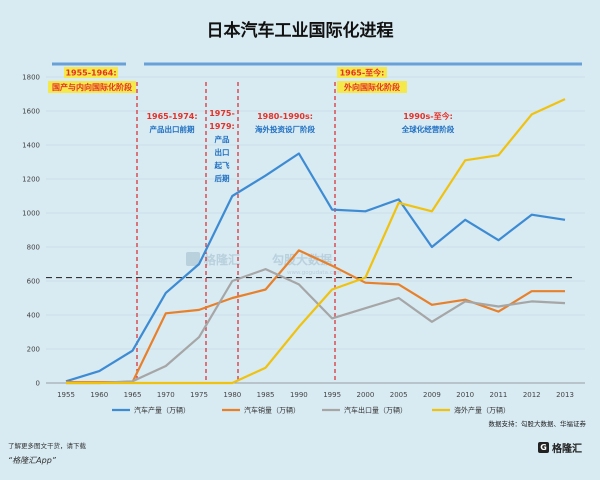 The width and height of the screenshot is (600, 480). Describe the element at coordinates (31, 146) in the screenshot. I see `y-tick-label: 1400` at that location.